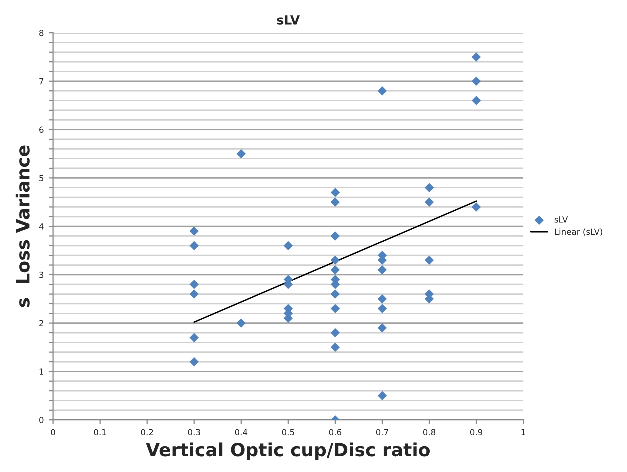  I want to click on y-axis-title: s Loss Variance, so click(23, 227).